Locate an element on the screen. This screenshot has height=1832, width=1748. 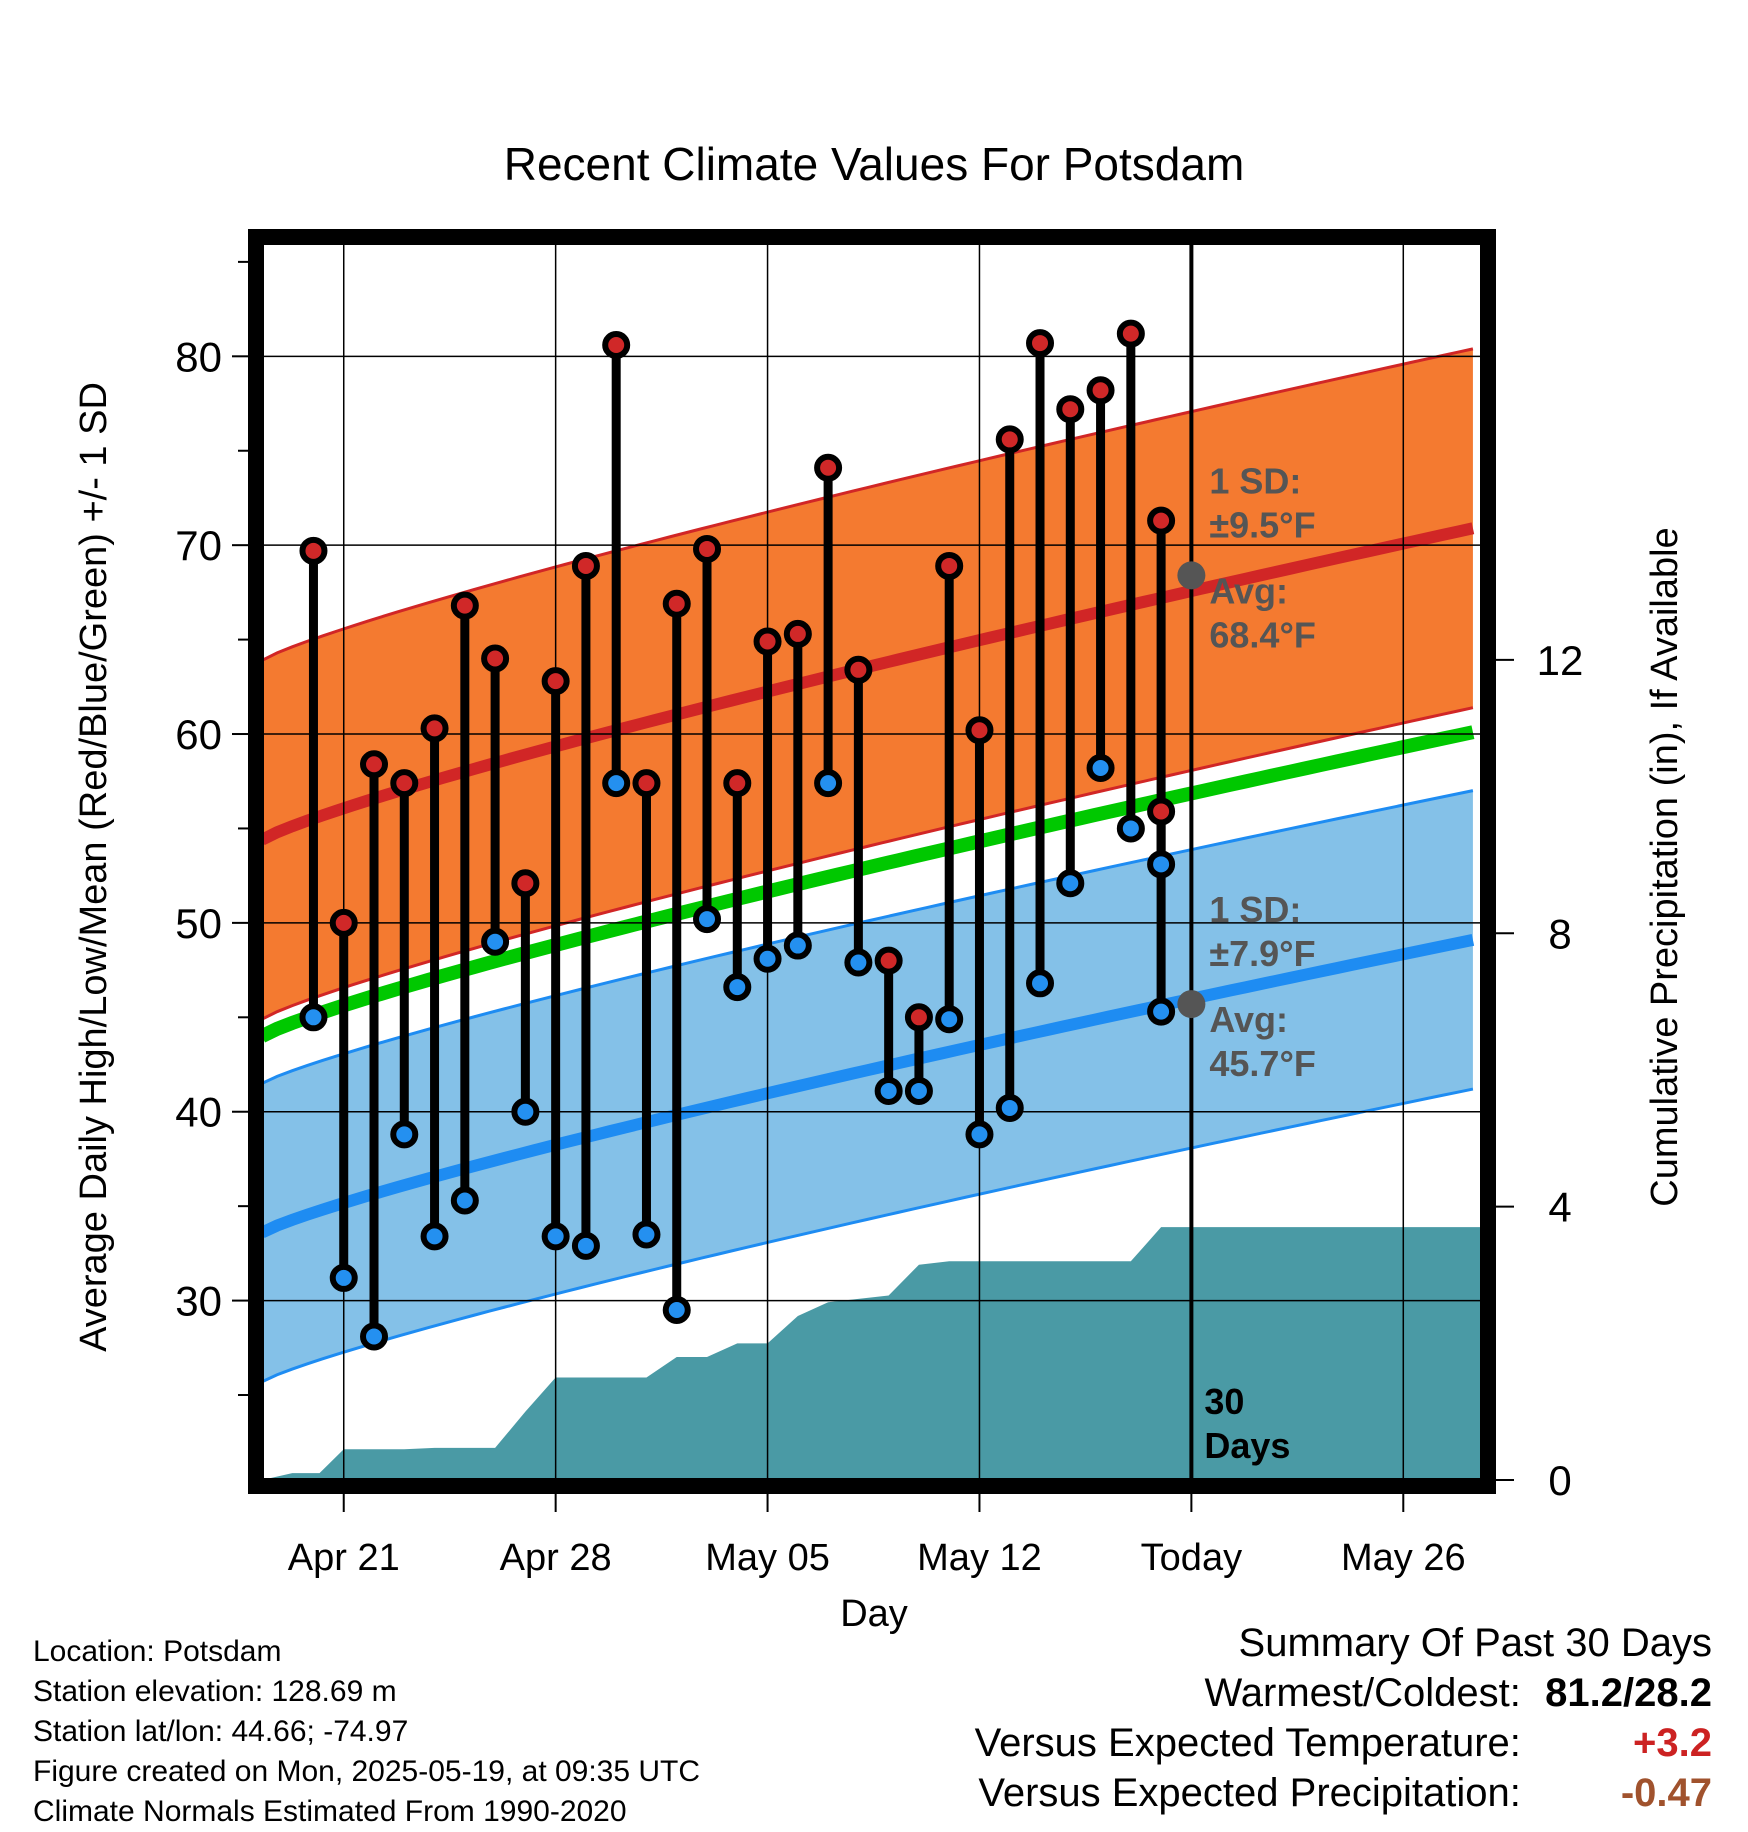
today-low-avg-marker is located at coordinates (1191, 1004).